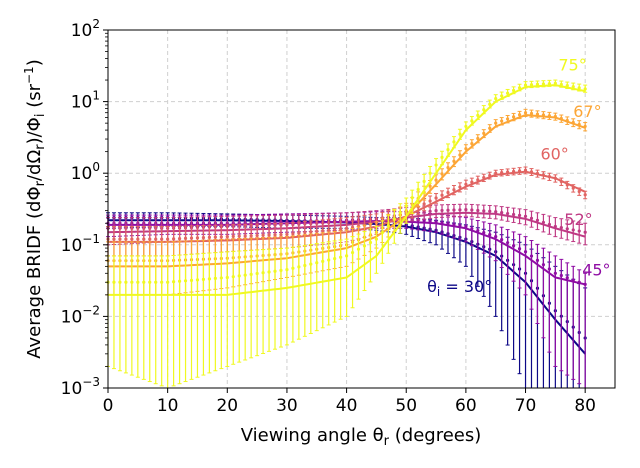  Describe the element at coordinates (518, 177) in the screenshot. I see `series-annotations: θi = 30° 45° 52° 60° 67° 75°` at that location.